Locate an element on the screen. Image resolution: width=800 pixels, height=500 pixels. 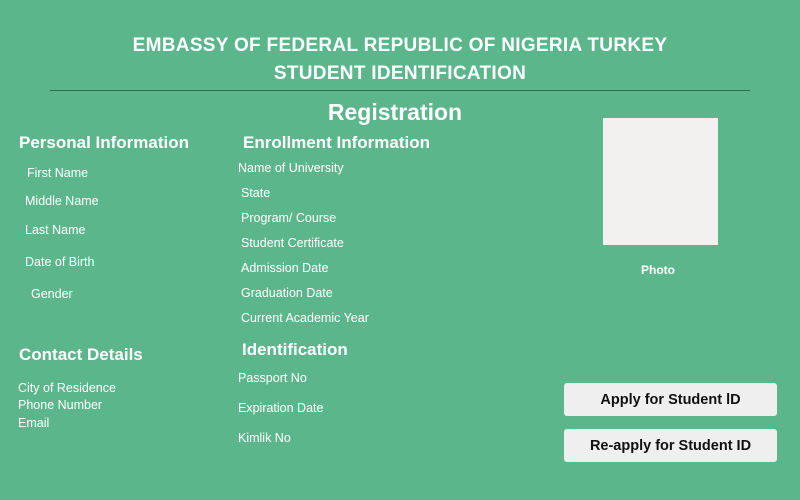
email-label: Email is located at coordinates (34, 423).